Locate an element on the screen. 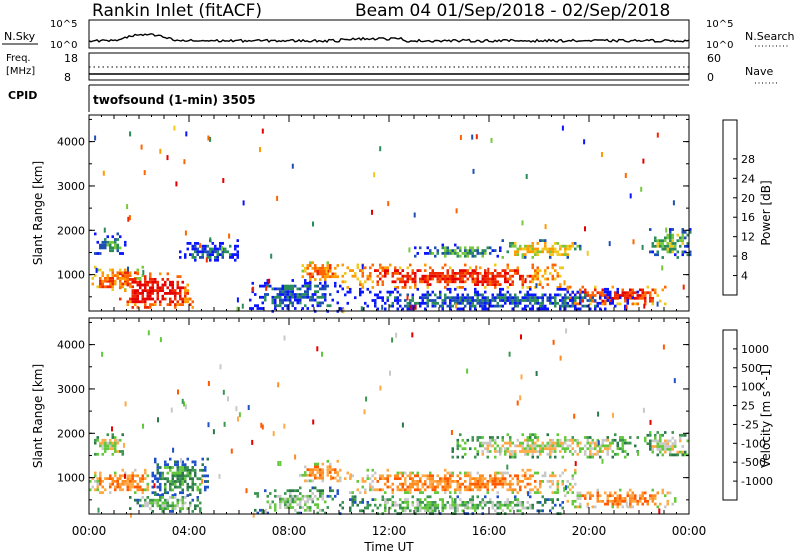 The height and width of the screenshot is (554, 800). colorbar-tick-label: 4 is located at coordinates (744, 276).